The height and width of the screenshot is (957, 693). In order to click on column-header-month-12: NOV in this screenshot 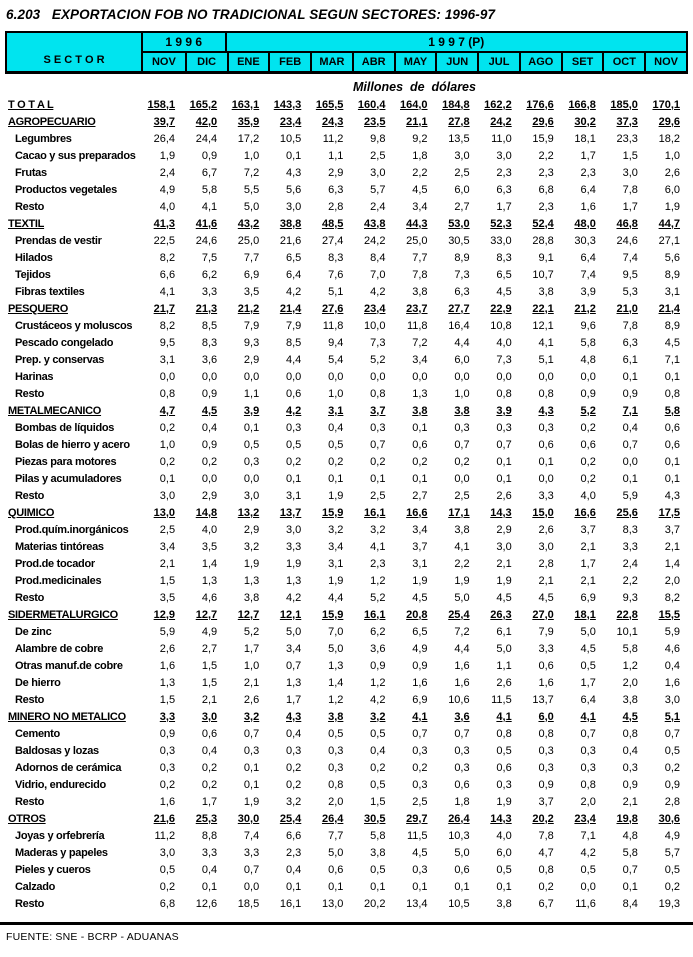, I will do `click(665, 62)`.